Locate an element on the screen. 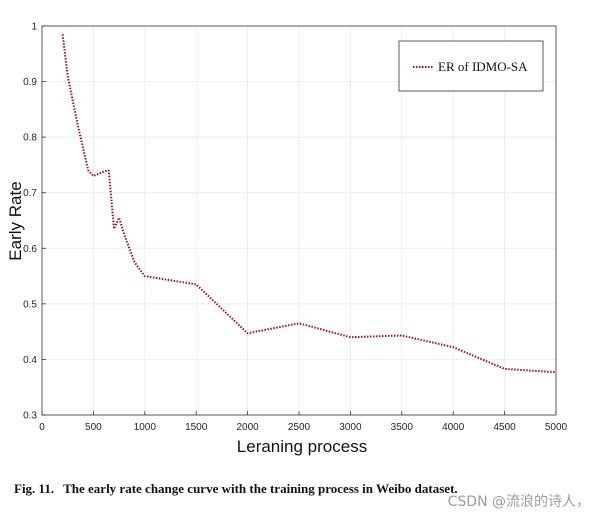  legend-label: ER of IDMO-SA is located at coordinates (483, 66).